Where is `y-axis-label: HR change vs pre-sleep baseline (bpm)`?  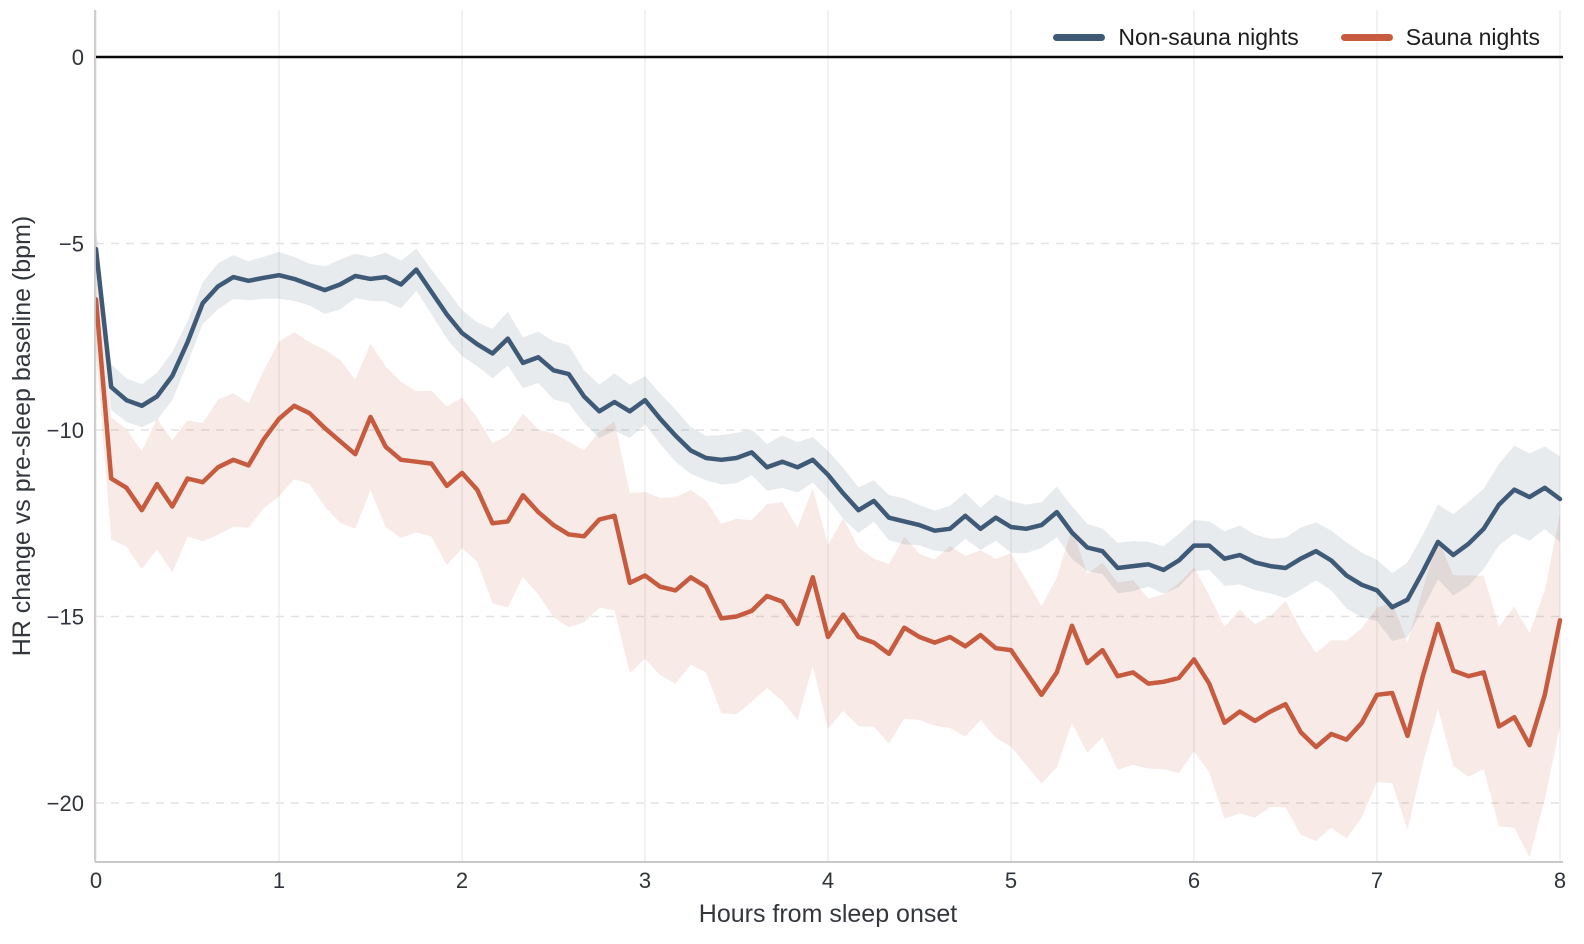 y-axis-label: HR change vs pre-sleep baseline (bpm) is located at coordinates (22, 436).